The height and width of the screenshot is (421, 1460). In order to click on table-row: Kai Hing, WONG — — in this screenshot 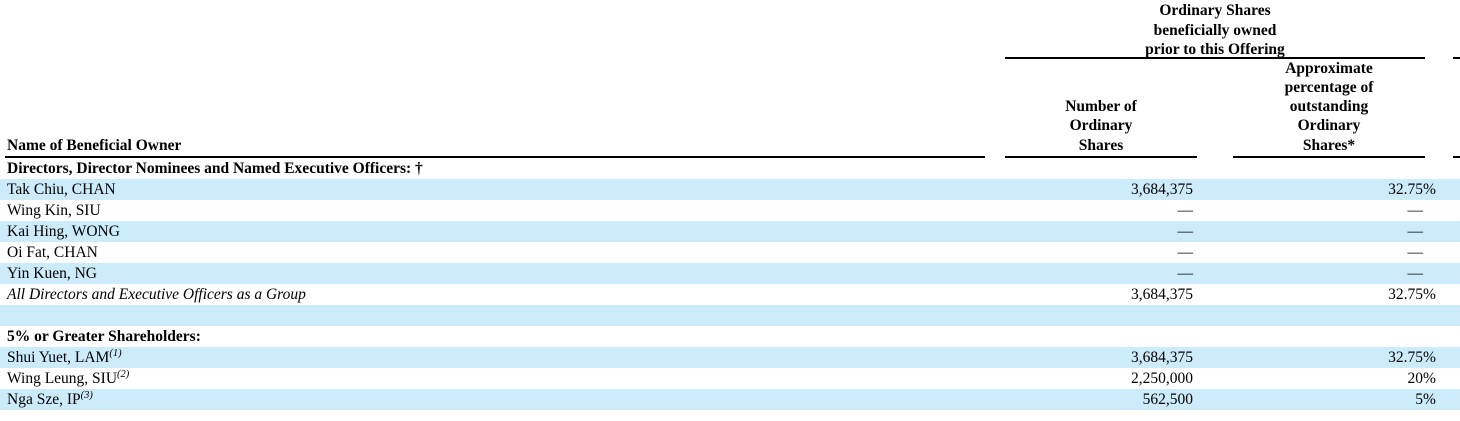, I will do `click(730, 231)`.